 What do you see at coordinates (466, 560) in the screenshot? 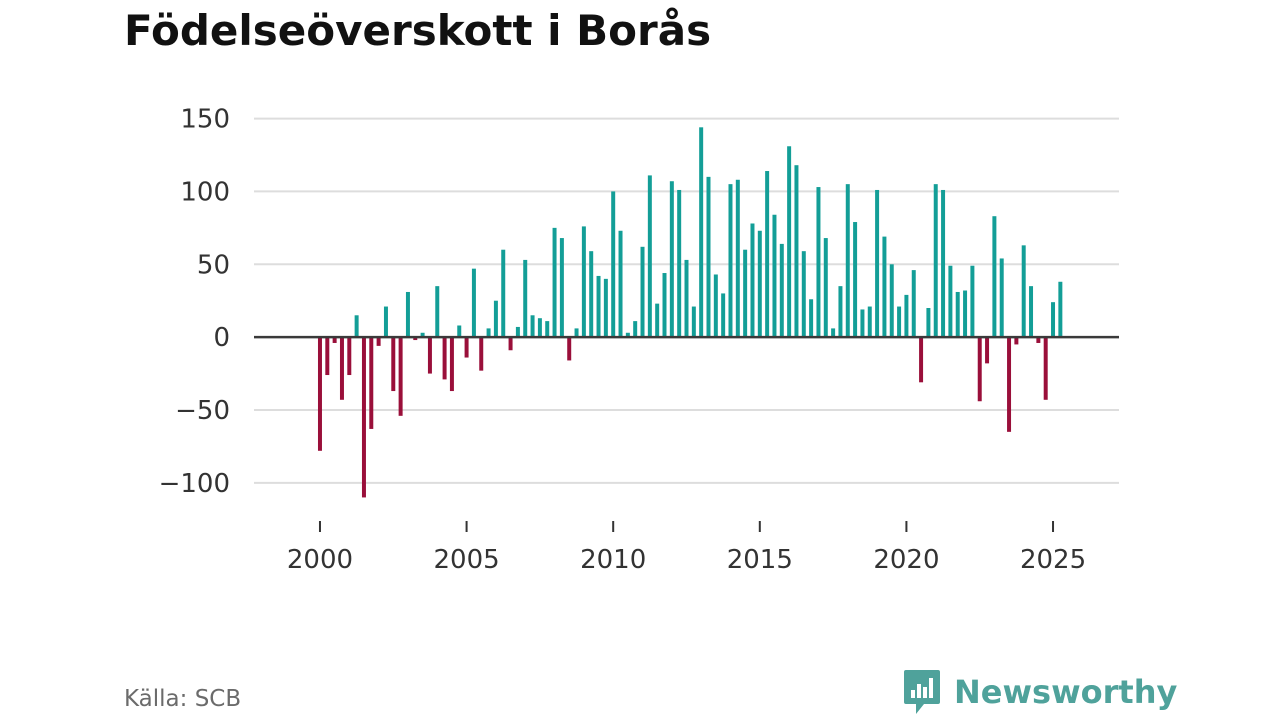
I see `x-tick-label: 2005` at bounding box center [466, 560].